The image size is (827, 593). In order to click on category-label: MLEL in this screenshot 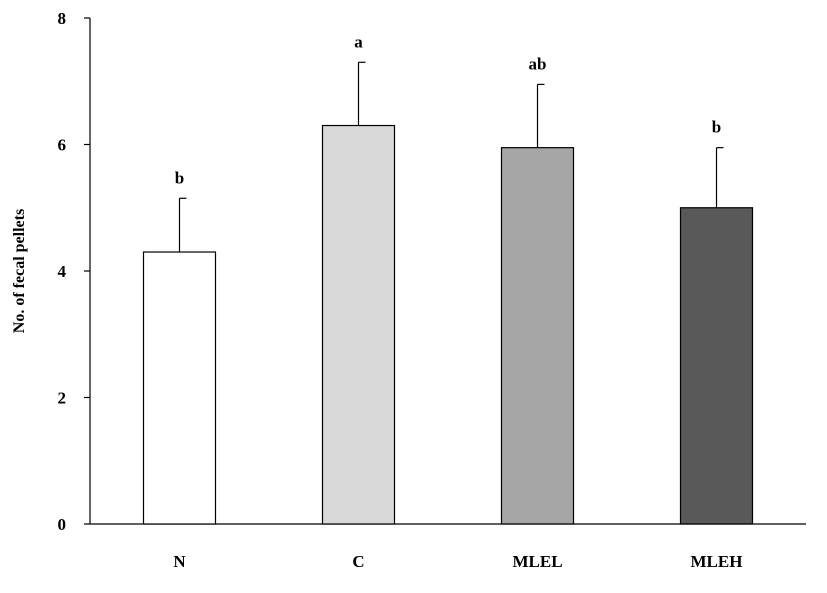, I will do `click(537, 561)`.